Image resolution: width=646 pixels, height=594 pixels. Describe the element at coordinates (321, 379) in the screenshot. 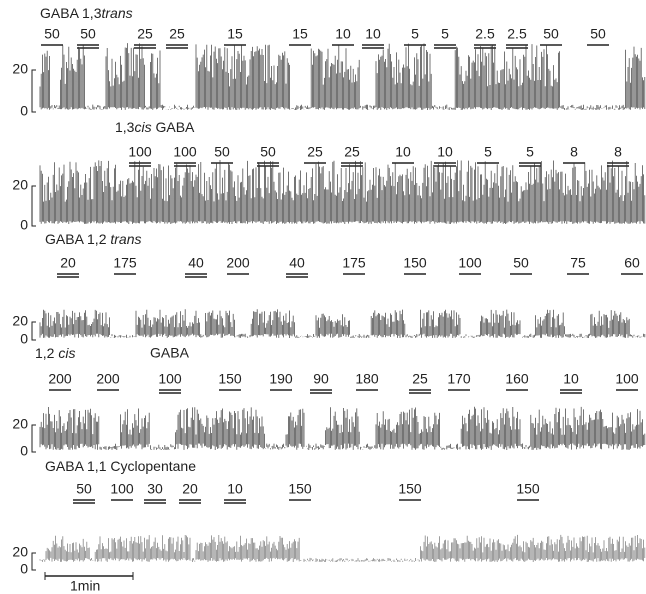

I see `dose-label: 90` at that location.